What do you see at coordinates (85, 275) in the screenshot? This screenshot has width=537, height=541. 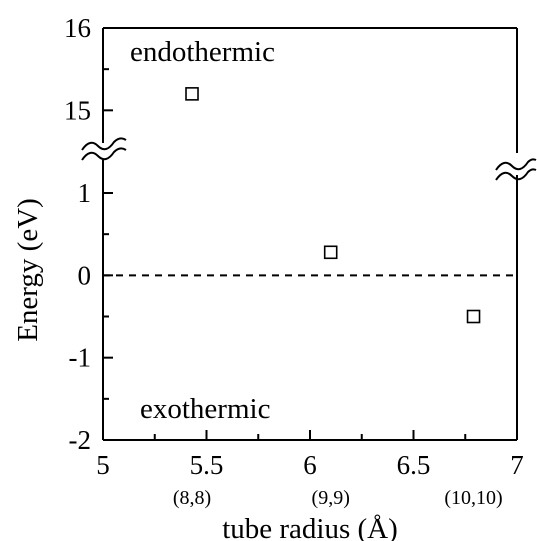 I see `y-tick-label: 0` at bounding box center [85, 275].